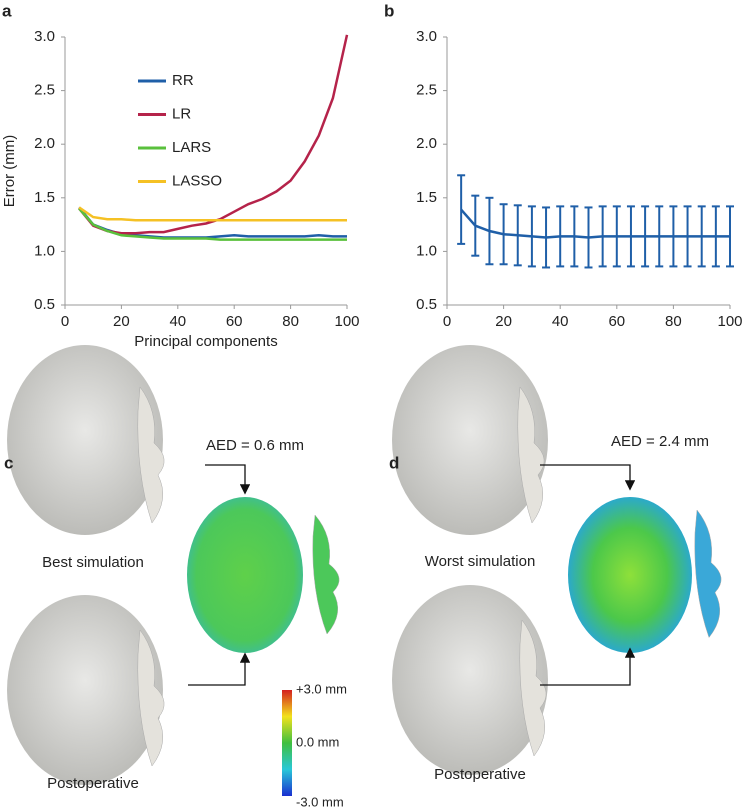 This screenshot has width=745, height=812. Describe the element at coordinates (8, 462) in the screenshot. I see `panel-label: c` at that location.